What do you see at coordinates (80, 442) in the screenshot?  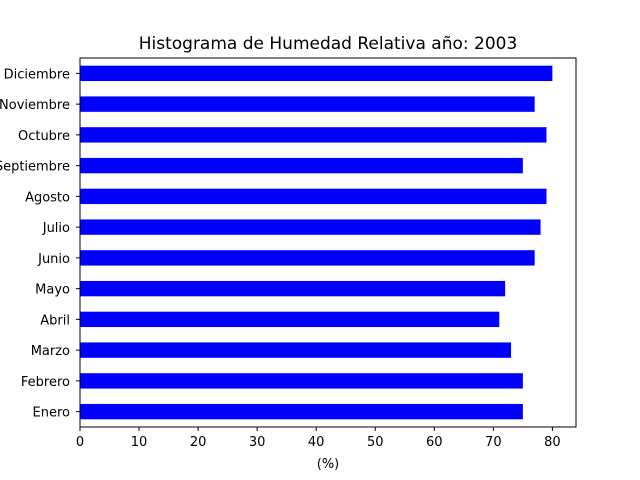 I see `x-tick-label: 0` at bounding box center [80, 442].